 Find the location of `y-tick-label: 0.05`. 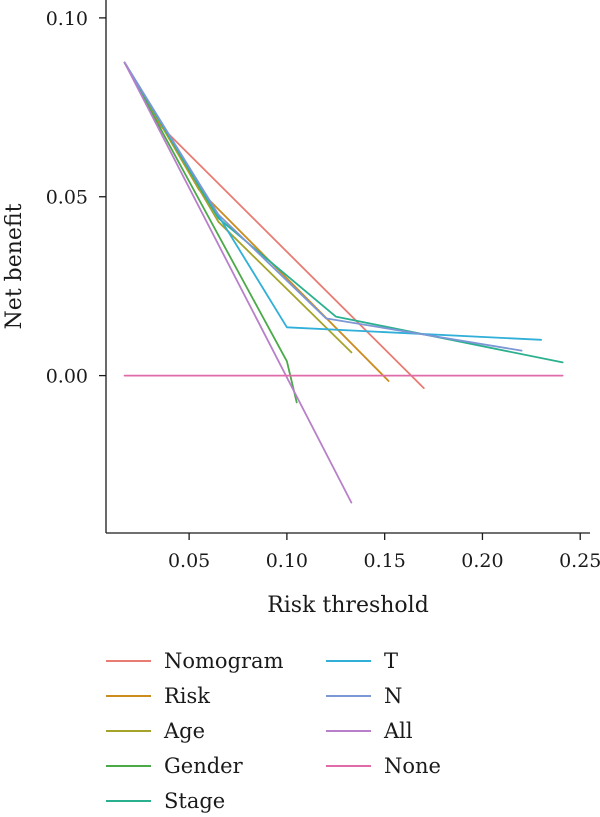

y-tick-label: 0.05 is located at coordinates (67, 198).